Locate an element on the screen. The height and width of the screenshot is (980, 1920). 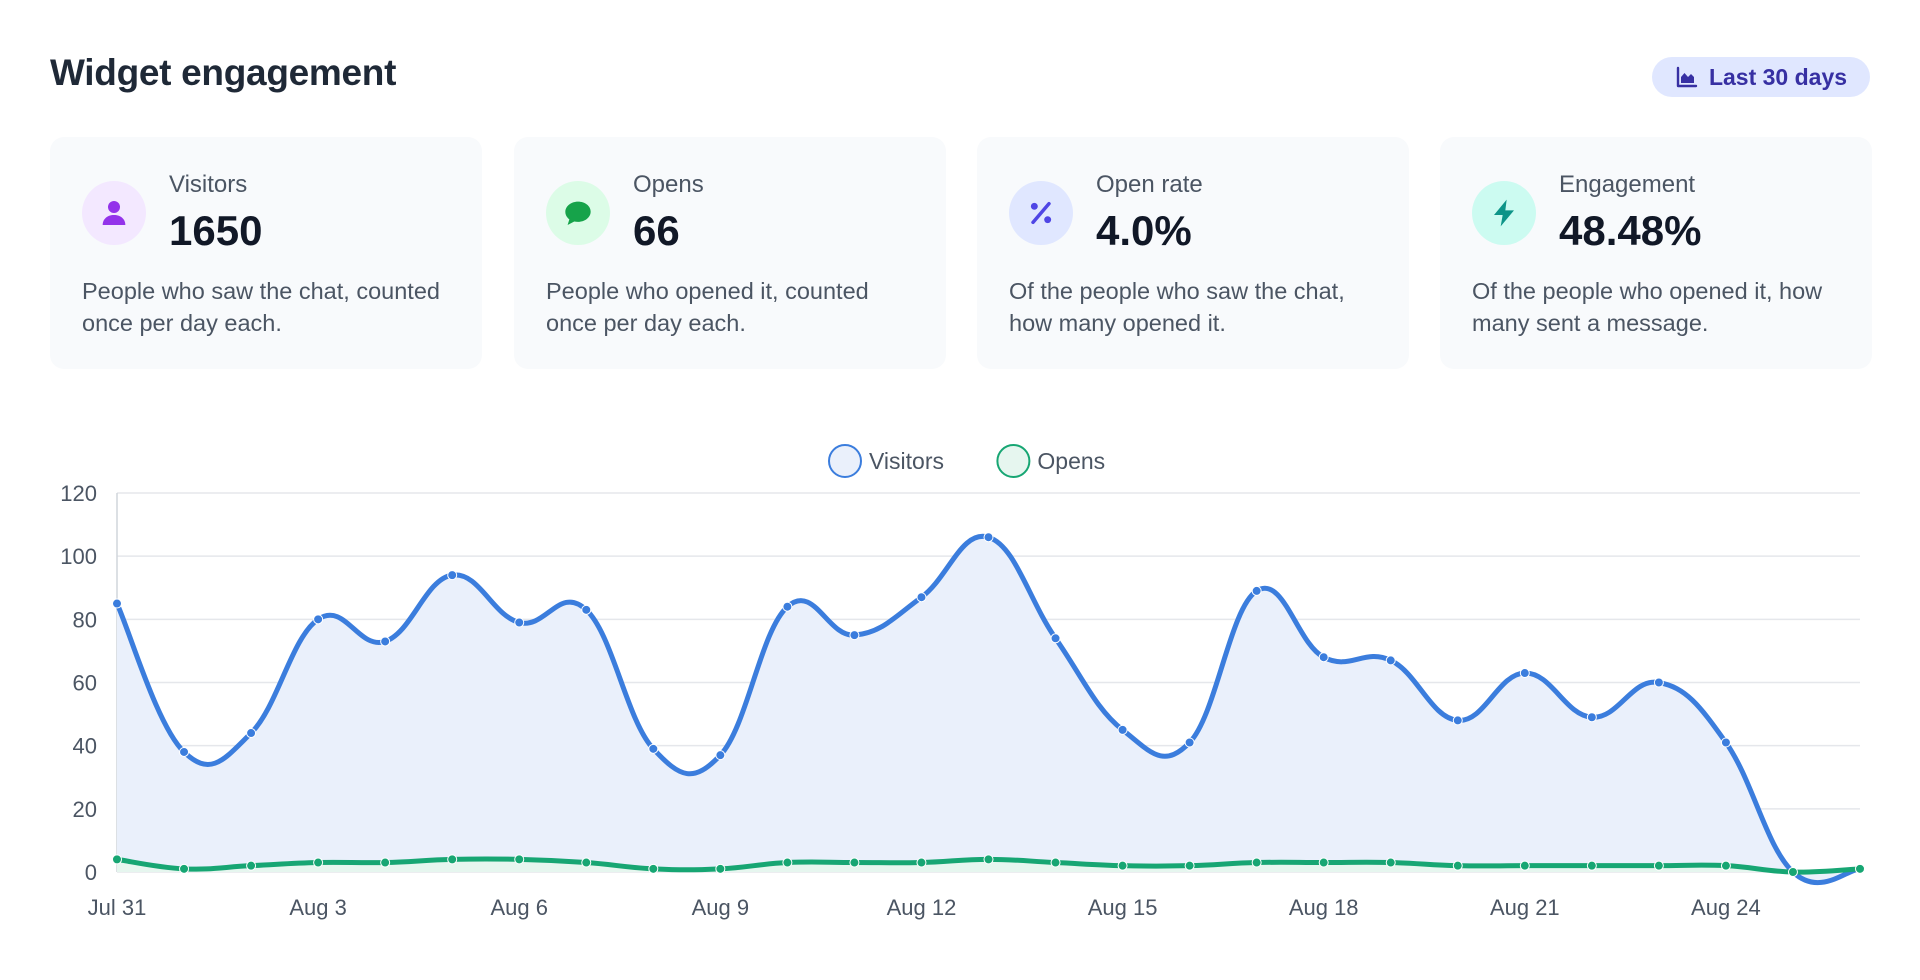
y-tick-label: 120 is located at coordinates (78, 493).